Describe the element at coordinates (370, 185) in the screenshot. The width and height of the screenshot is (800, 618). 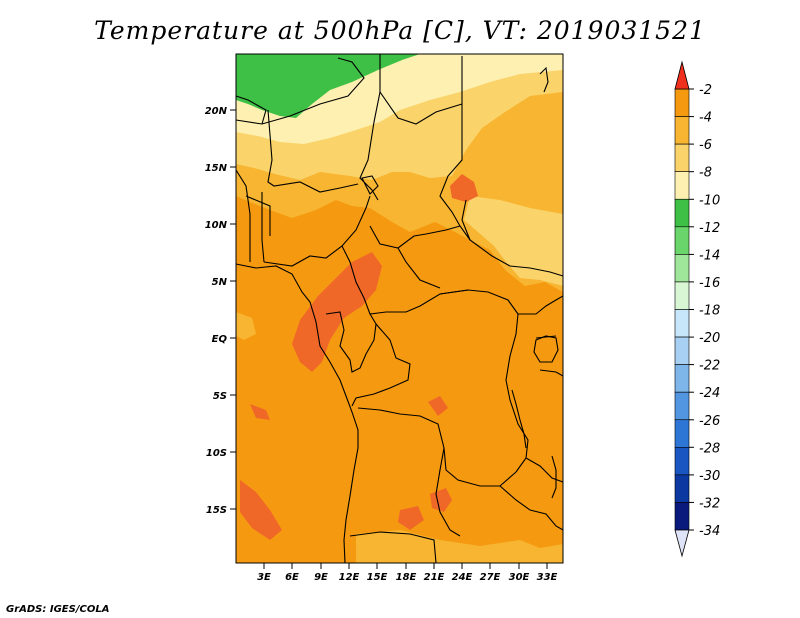
I see `lake-chad` at that location.